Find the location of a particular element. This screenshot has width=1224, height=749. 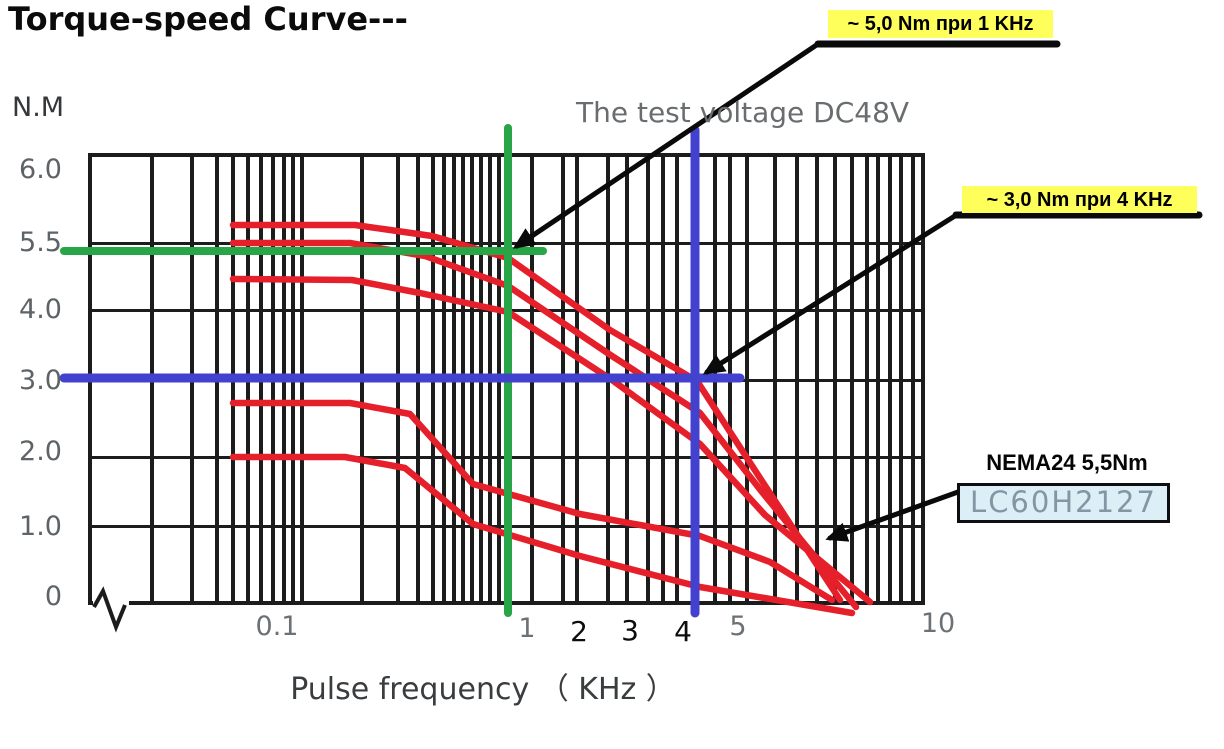

part-number-box: LC60H2127 is located at coordinates (1063, 503).